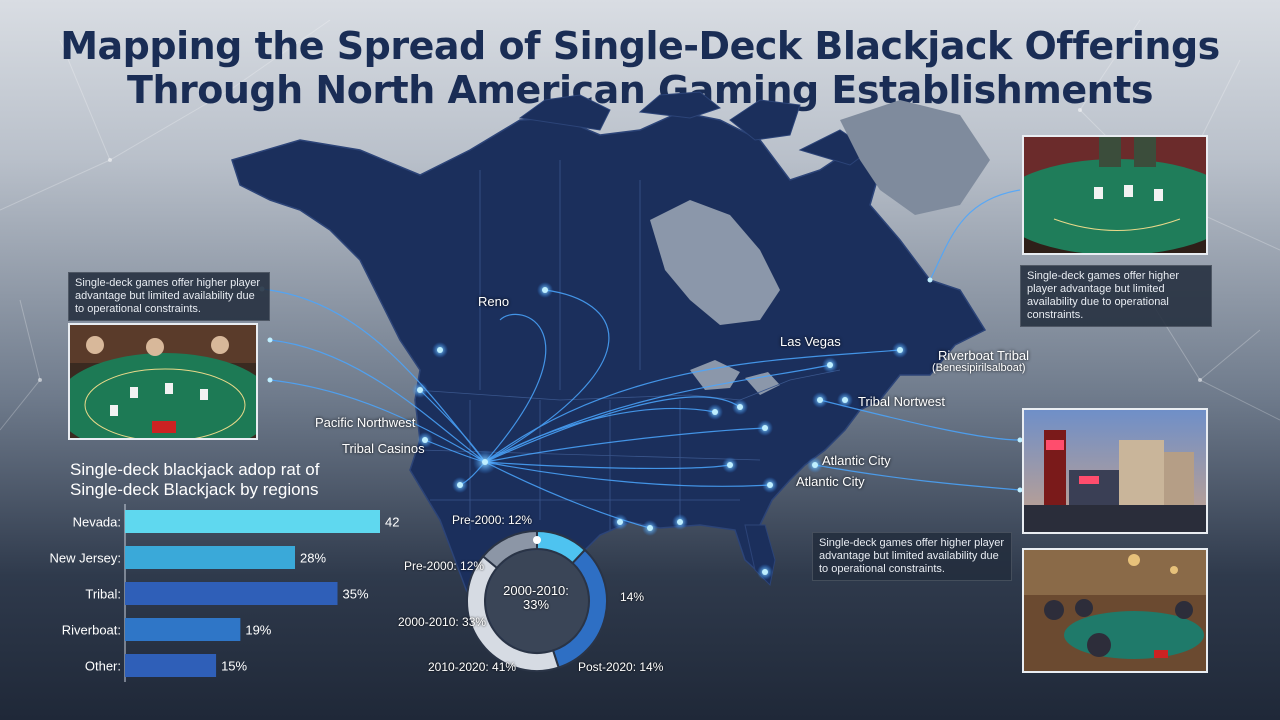 The image size is (1280, 720). Describe the element at coordinates (442, 622) in the screenshot. I see `donut-label-2000-2010: 2000-2010: 33%` at that location.